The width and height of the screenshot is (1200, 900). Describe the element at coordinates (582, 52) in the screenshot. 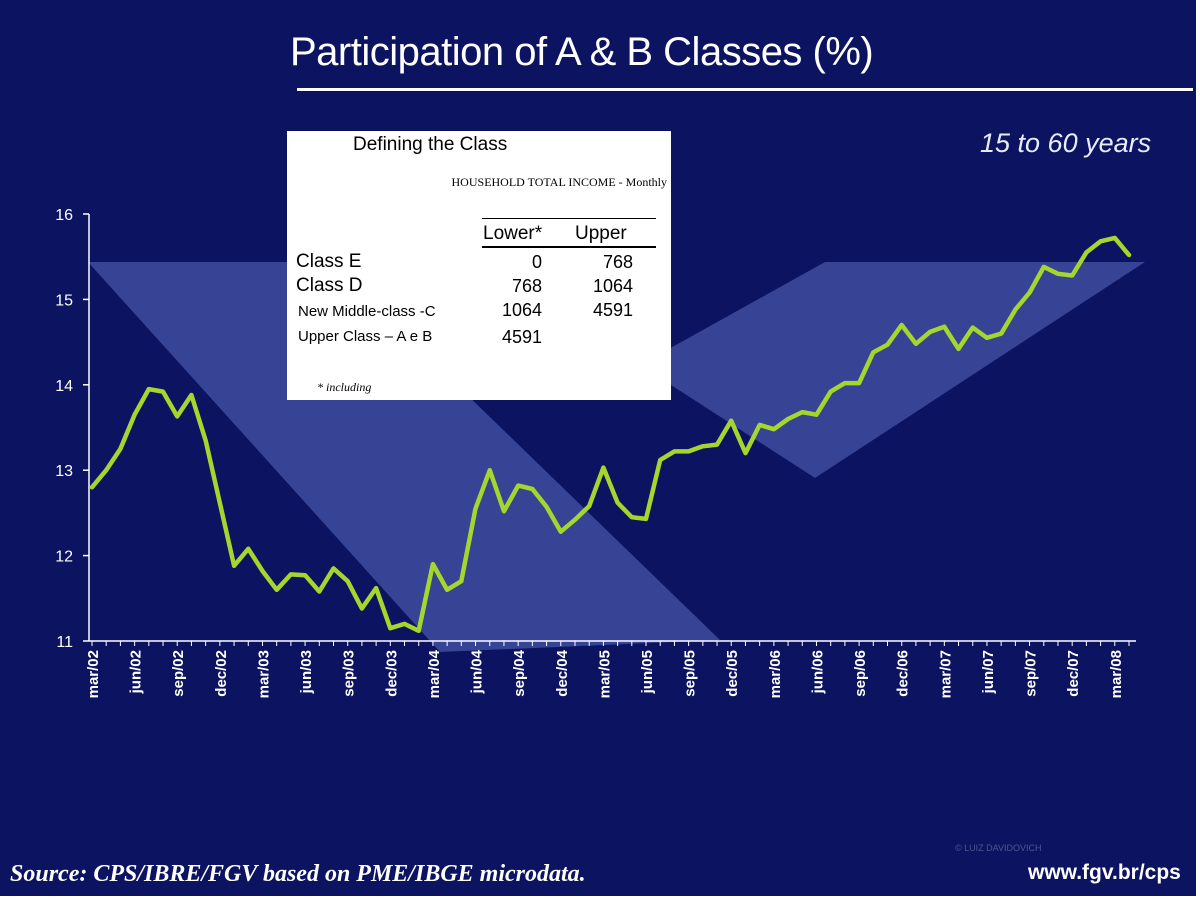

I see `slide-title: Participation of A & B Classes (%)` at that location.